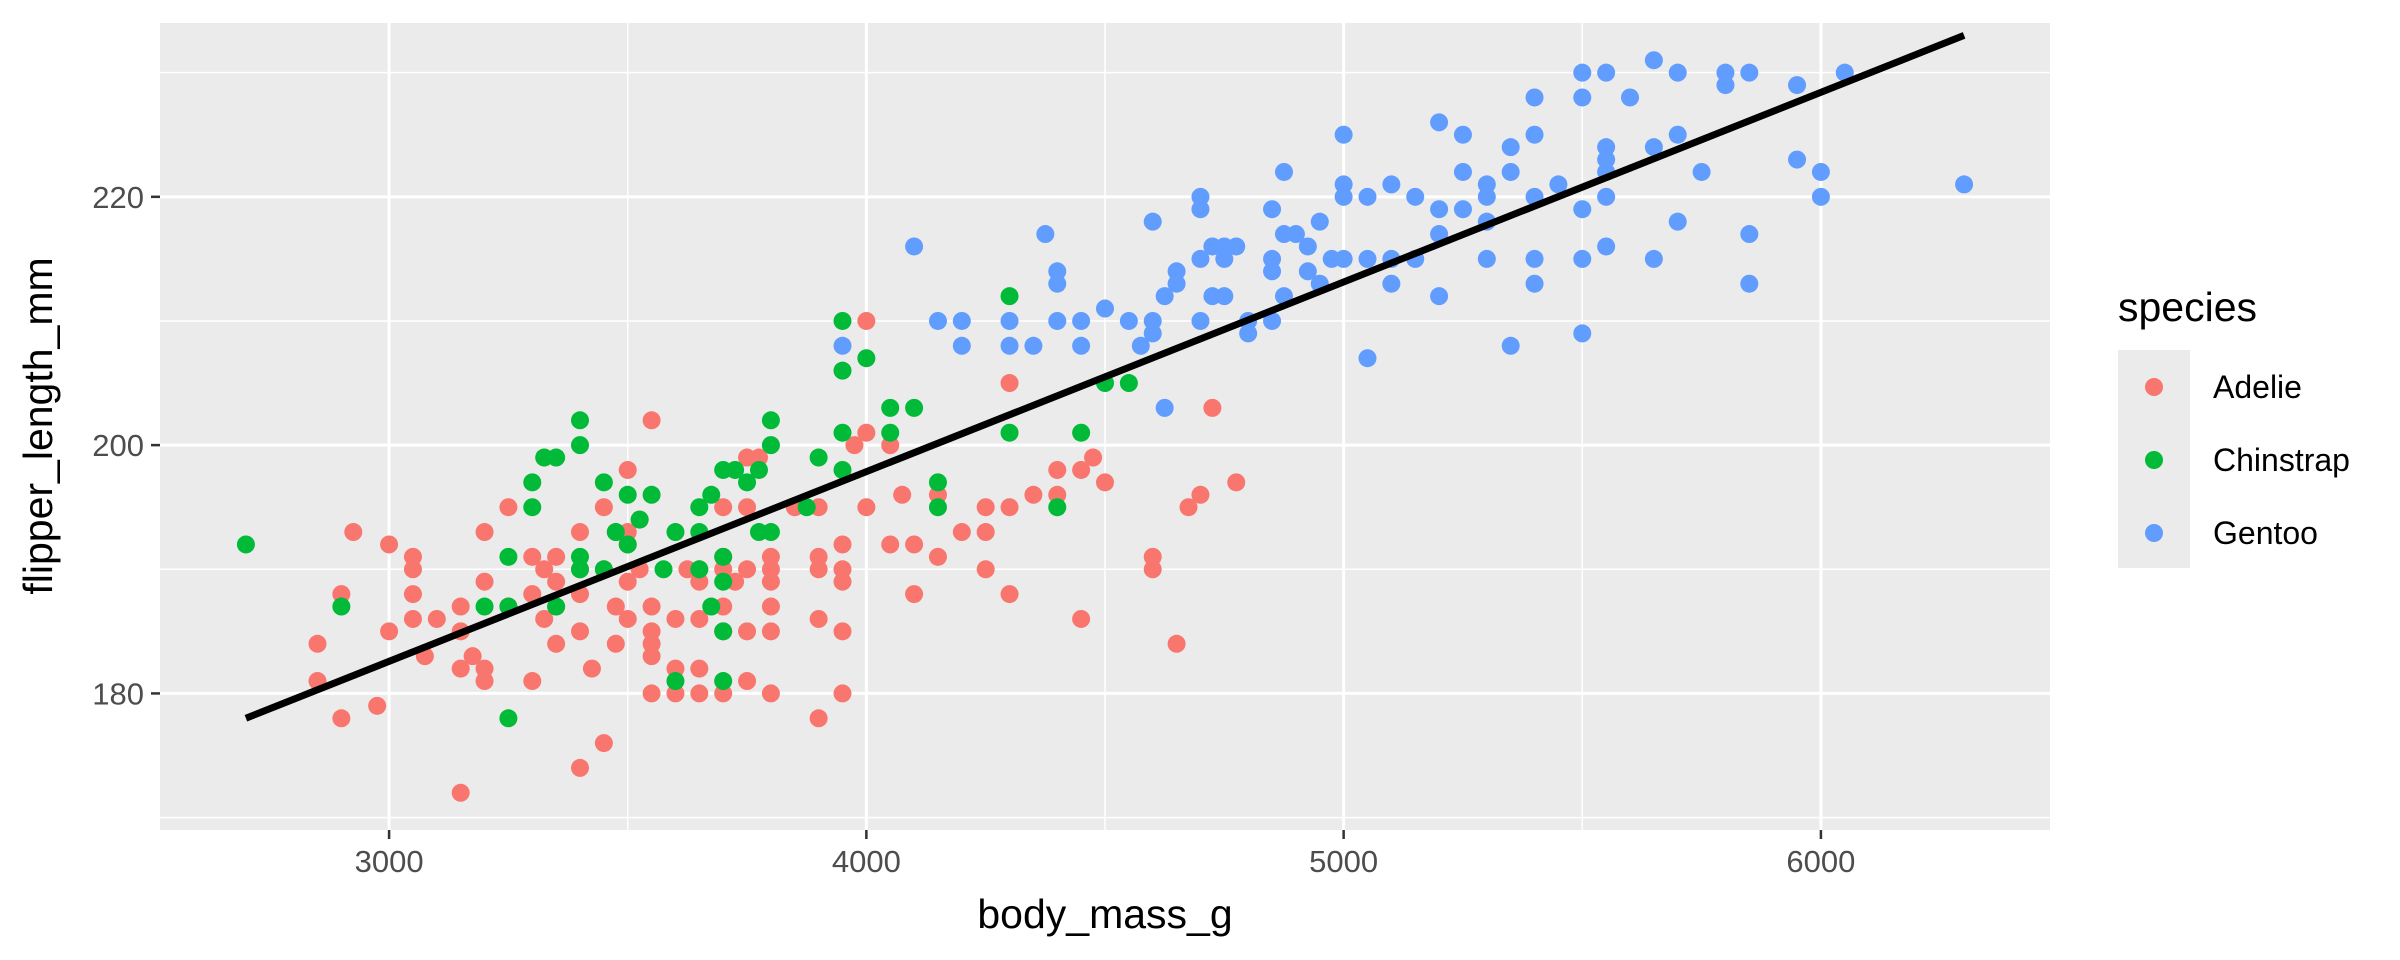 The image size is (2400, 960). What do you see at coordinates (1104, 914) in the screenshot?
I see `x-axis-title: body_mass_g` at bounding box center [1104, 914].